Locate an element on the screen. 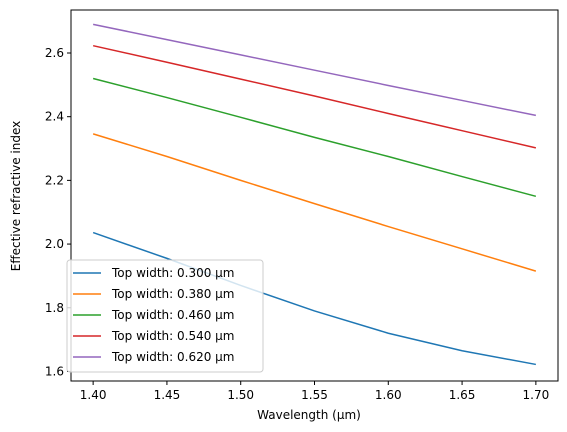 The width and height of the screenshot is (567, 432). y-tick-label: 2.2 is located at coordinates (54, 180).